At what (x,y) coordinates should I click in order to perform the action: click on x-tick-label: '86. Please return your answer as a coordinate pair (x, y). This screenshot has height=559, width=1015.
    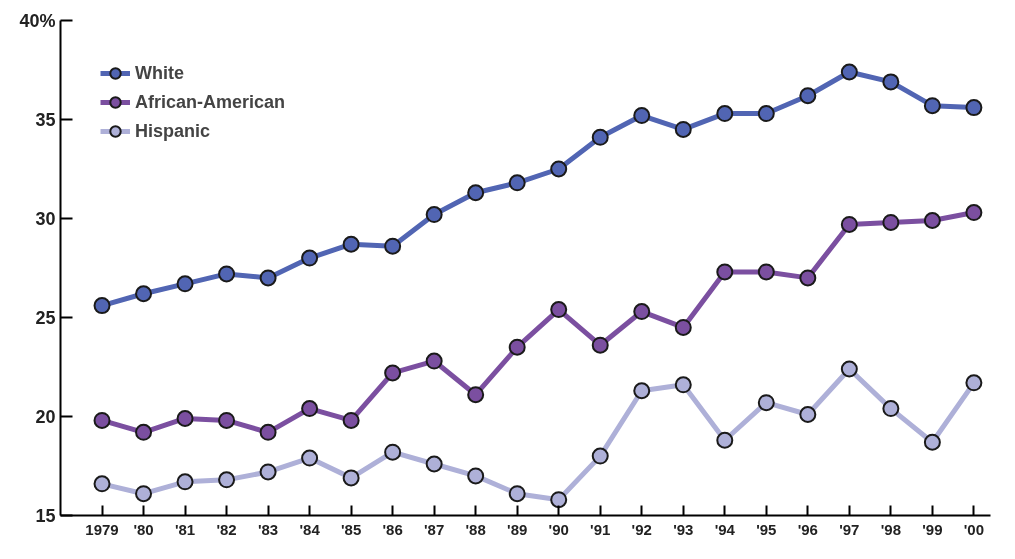
    Looking at the image, I should click on (392, 529).